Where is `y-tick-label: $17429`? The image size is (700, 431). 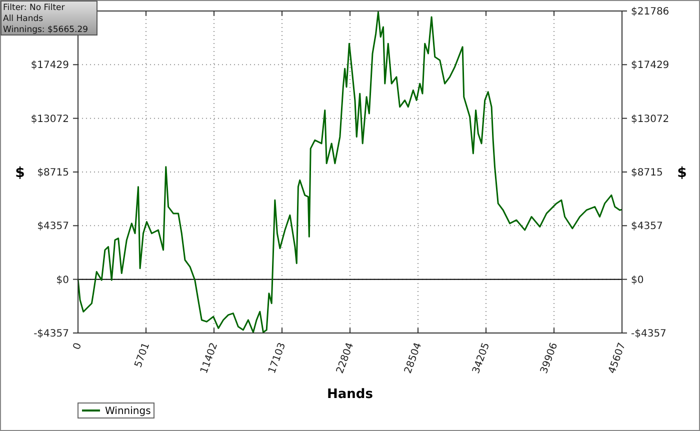 y-tick-label: $17429 is located at coordinates (49, 66).